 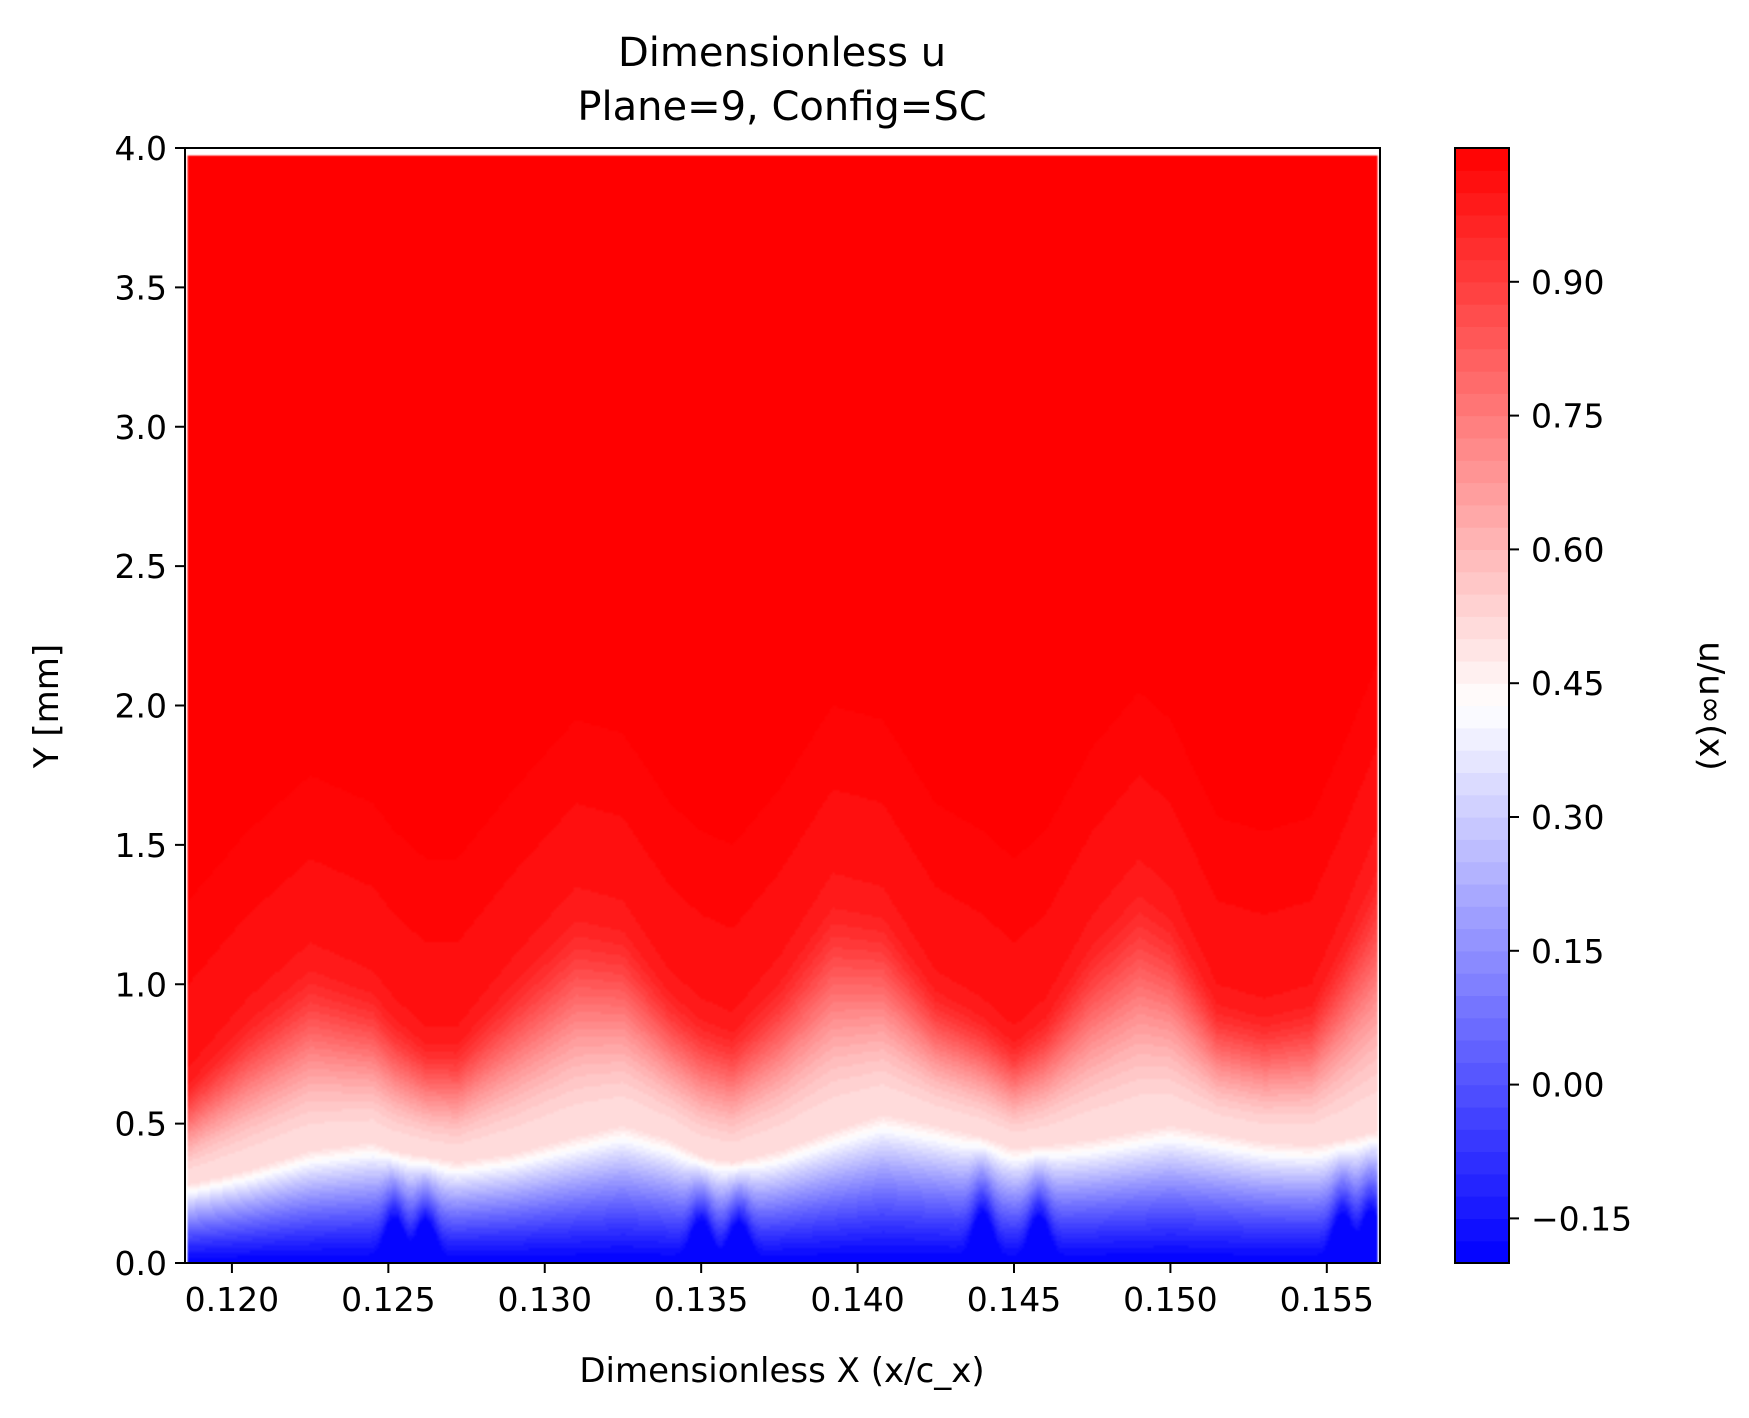 I want to click on y-tick-label: 3.5, so click(x=141, y=287).